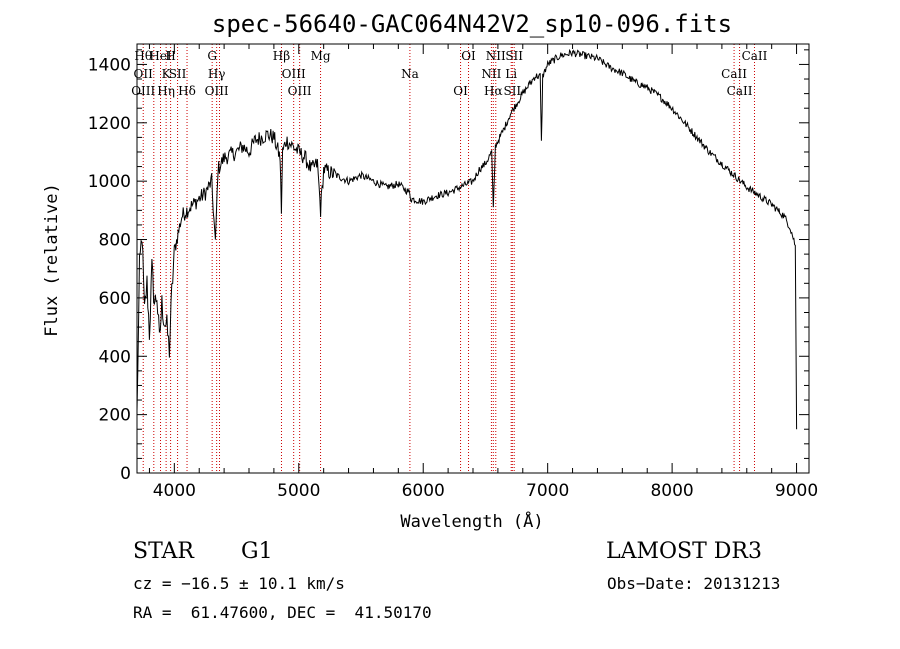 This screenshot has height=649, width=900. What do you see at coordinates (143, 91) in the screenshot?
I see `line-label-0: OIII` at bounding box center [143, 91].